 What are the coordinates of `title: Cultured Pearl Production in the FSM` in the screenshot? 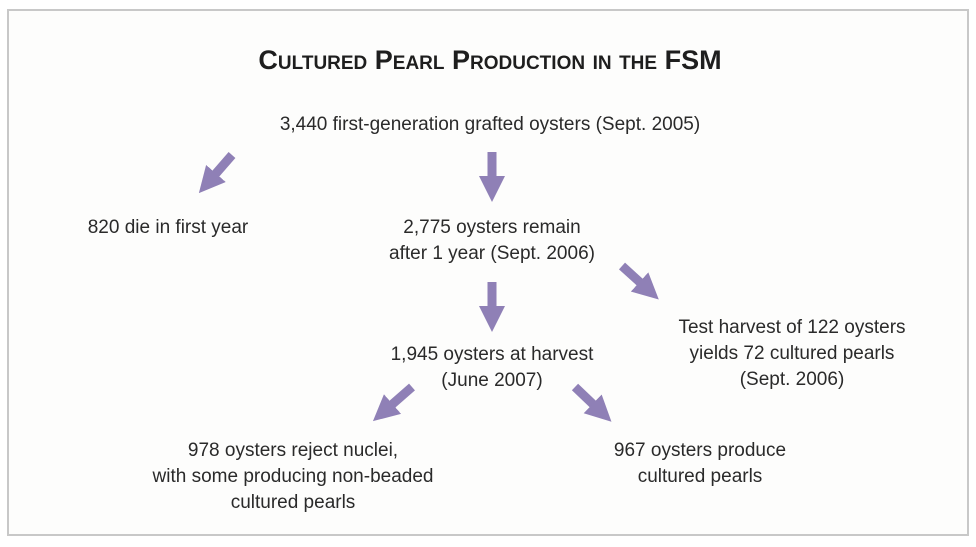 It's located at (489, 60).